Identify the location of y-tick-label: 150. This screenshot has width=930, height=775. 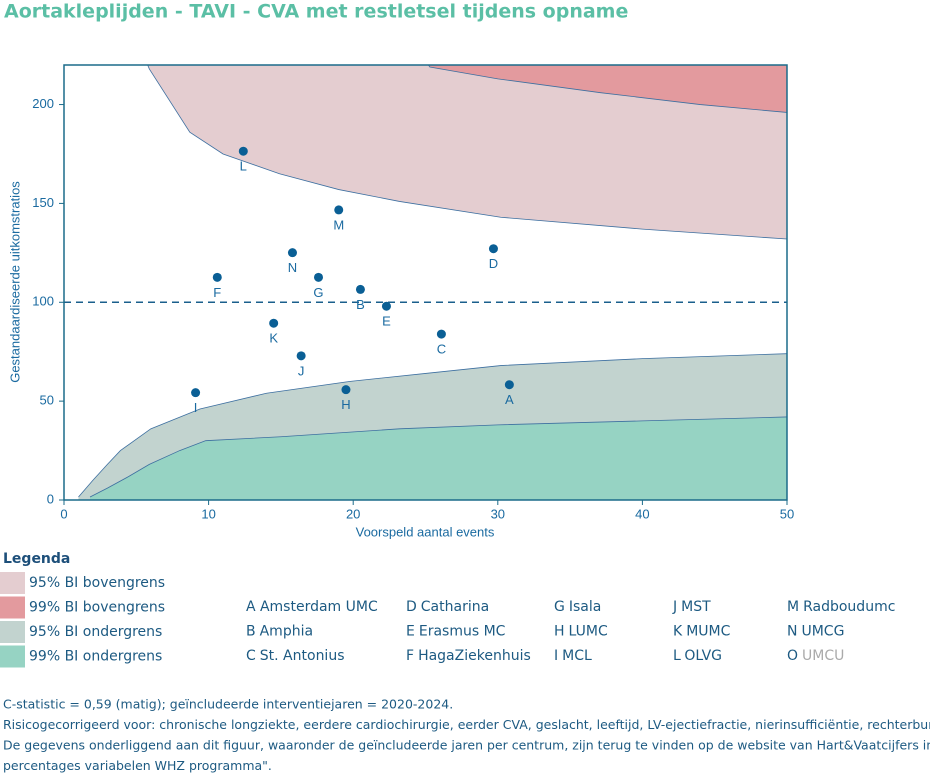
(43, 202).